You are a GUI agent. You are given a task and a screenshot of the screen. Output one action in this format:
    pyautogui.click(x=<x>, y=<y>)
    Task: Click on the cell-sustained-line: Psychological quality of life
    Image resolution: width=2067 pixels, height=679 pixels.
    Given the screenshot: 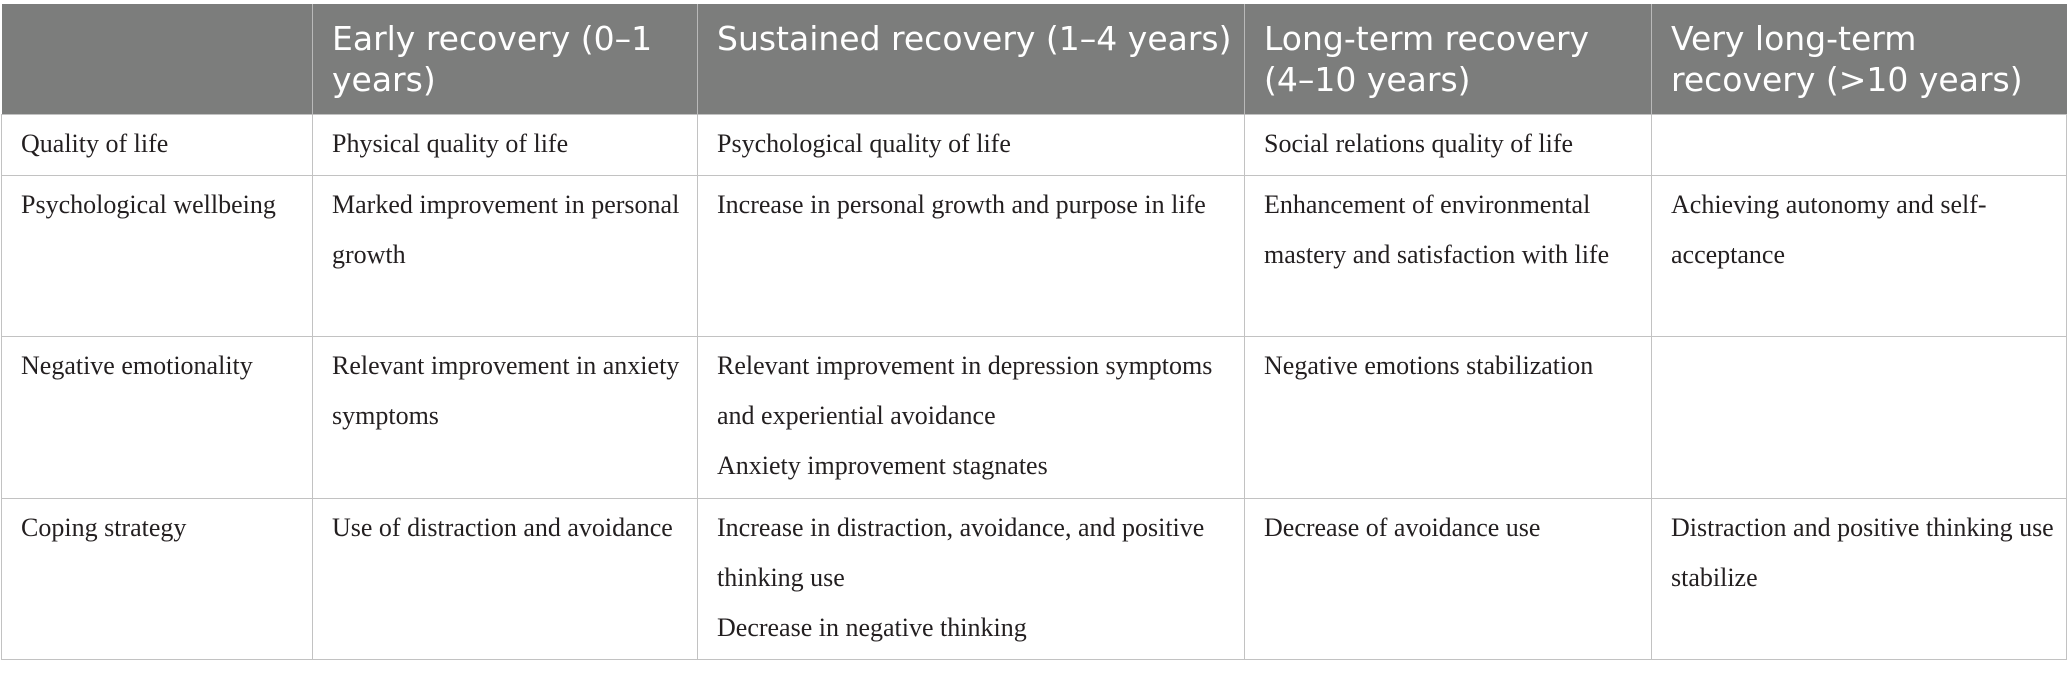 What is the action you would take?
    pyautogui.click(x=864, y=143)
    